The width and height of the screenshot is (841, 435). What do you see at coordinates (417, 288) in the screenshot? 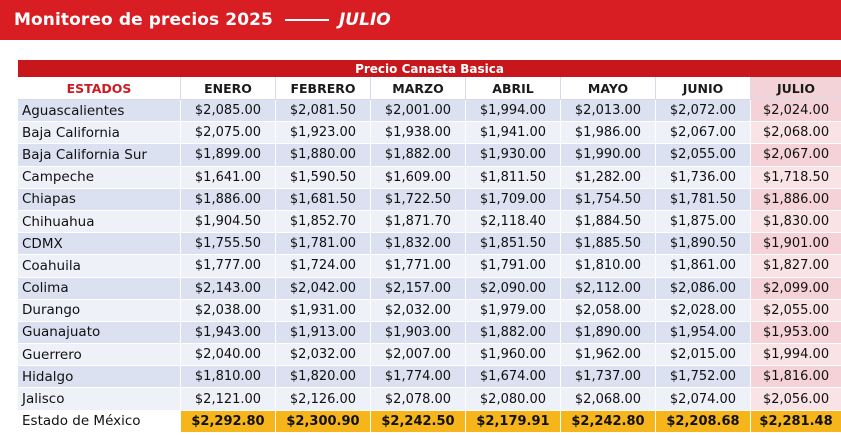
I see `price-cell: $2,157.00` at bounding box center [417, 288].